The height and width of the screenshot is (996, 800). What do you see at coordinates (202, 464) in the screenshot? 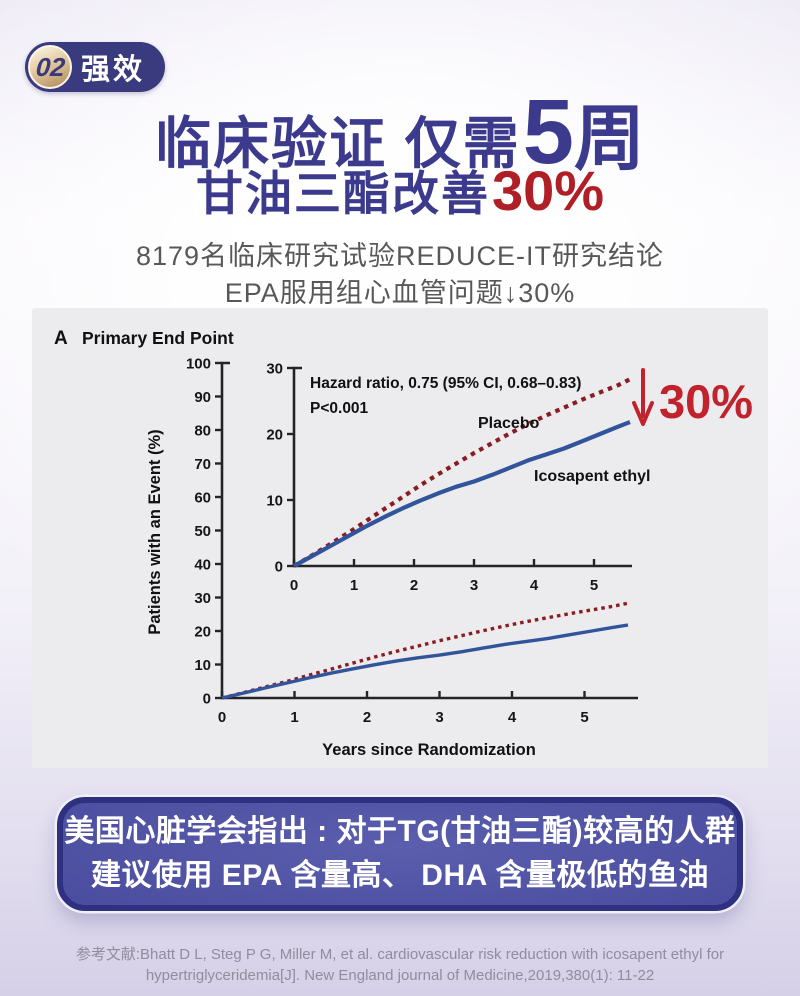
I see `main-y-tick-label: 70` at bounding box center [202, 464].